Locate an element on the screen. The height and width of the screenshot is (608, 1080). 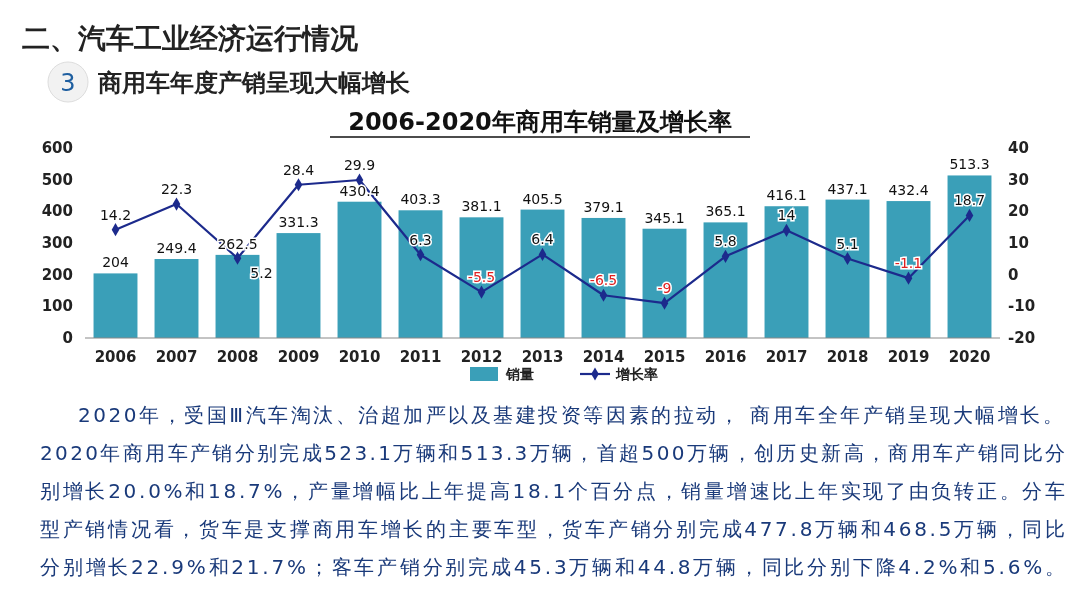
text: 3 is located at coordinates (68, 83).